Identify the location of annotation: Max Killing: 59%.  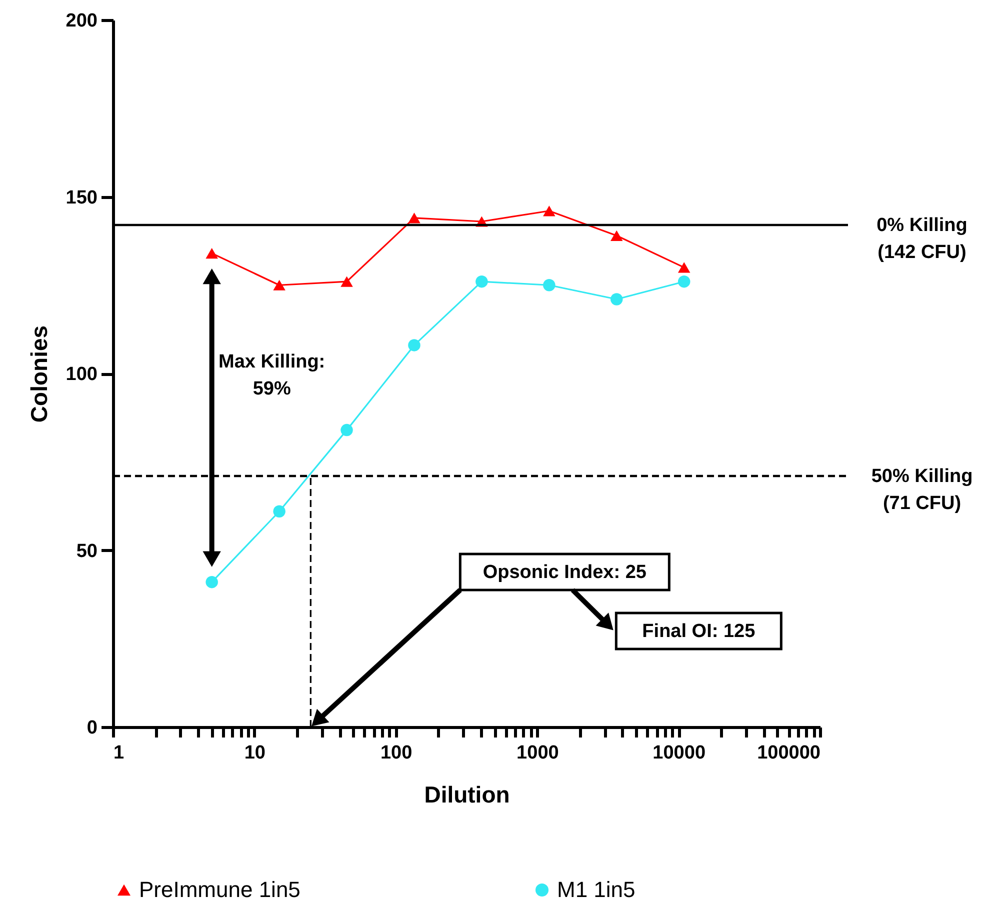
(272, 376).